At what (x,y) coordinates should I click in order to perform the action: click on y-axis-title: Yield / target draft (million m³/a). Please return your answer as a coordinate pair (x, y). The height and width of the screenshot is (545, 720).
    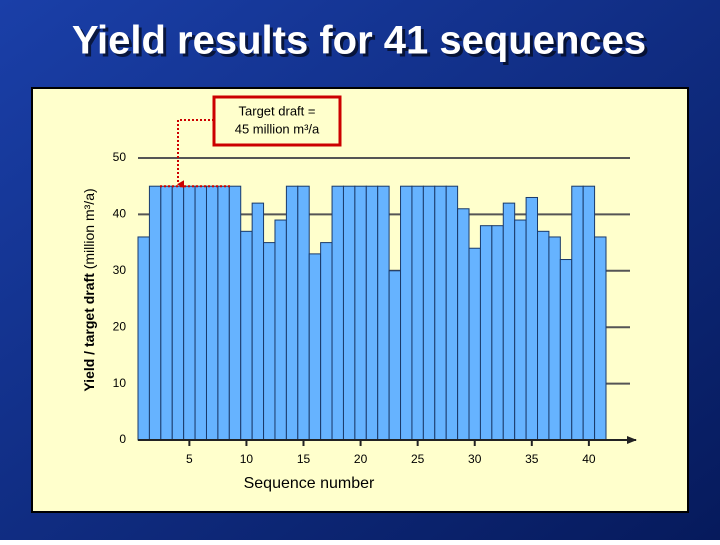
    Looking at the image, I should click on (89, 289).